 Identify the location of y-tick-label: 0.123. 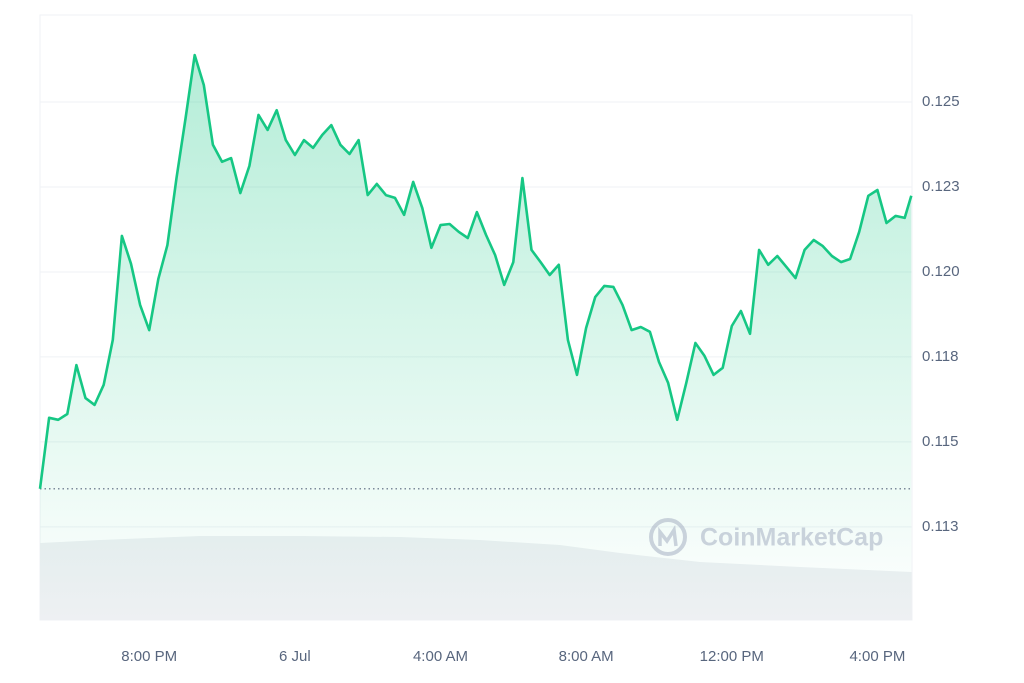
(941, 186).